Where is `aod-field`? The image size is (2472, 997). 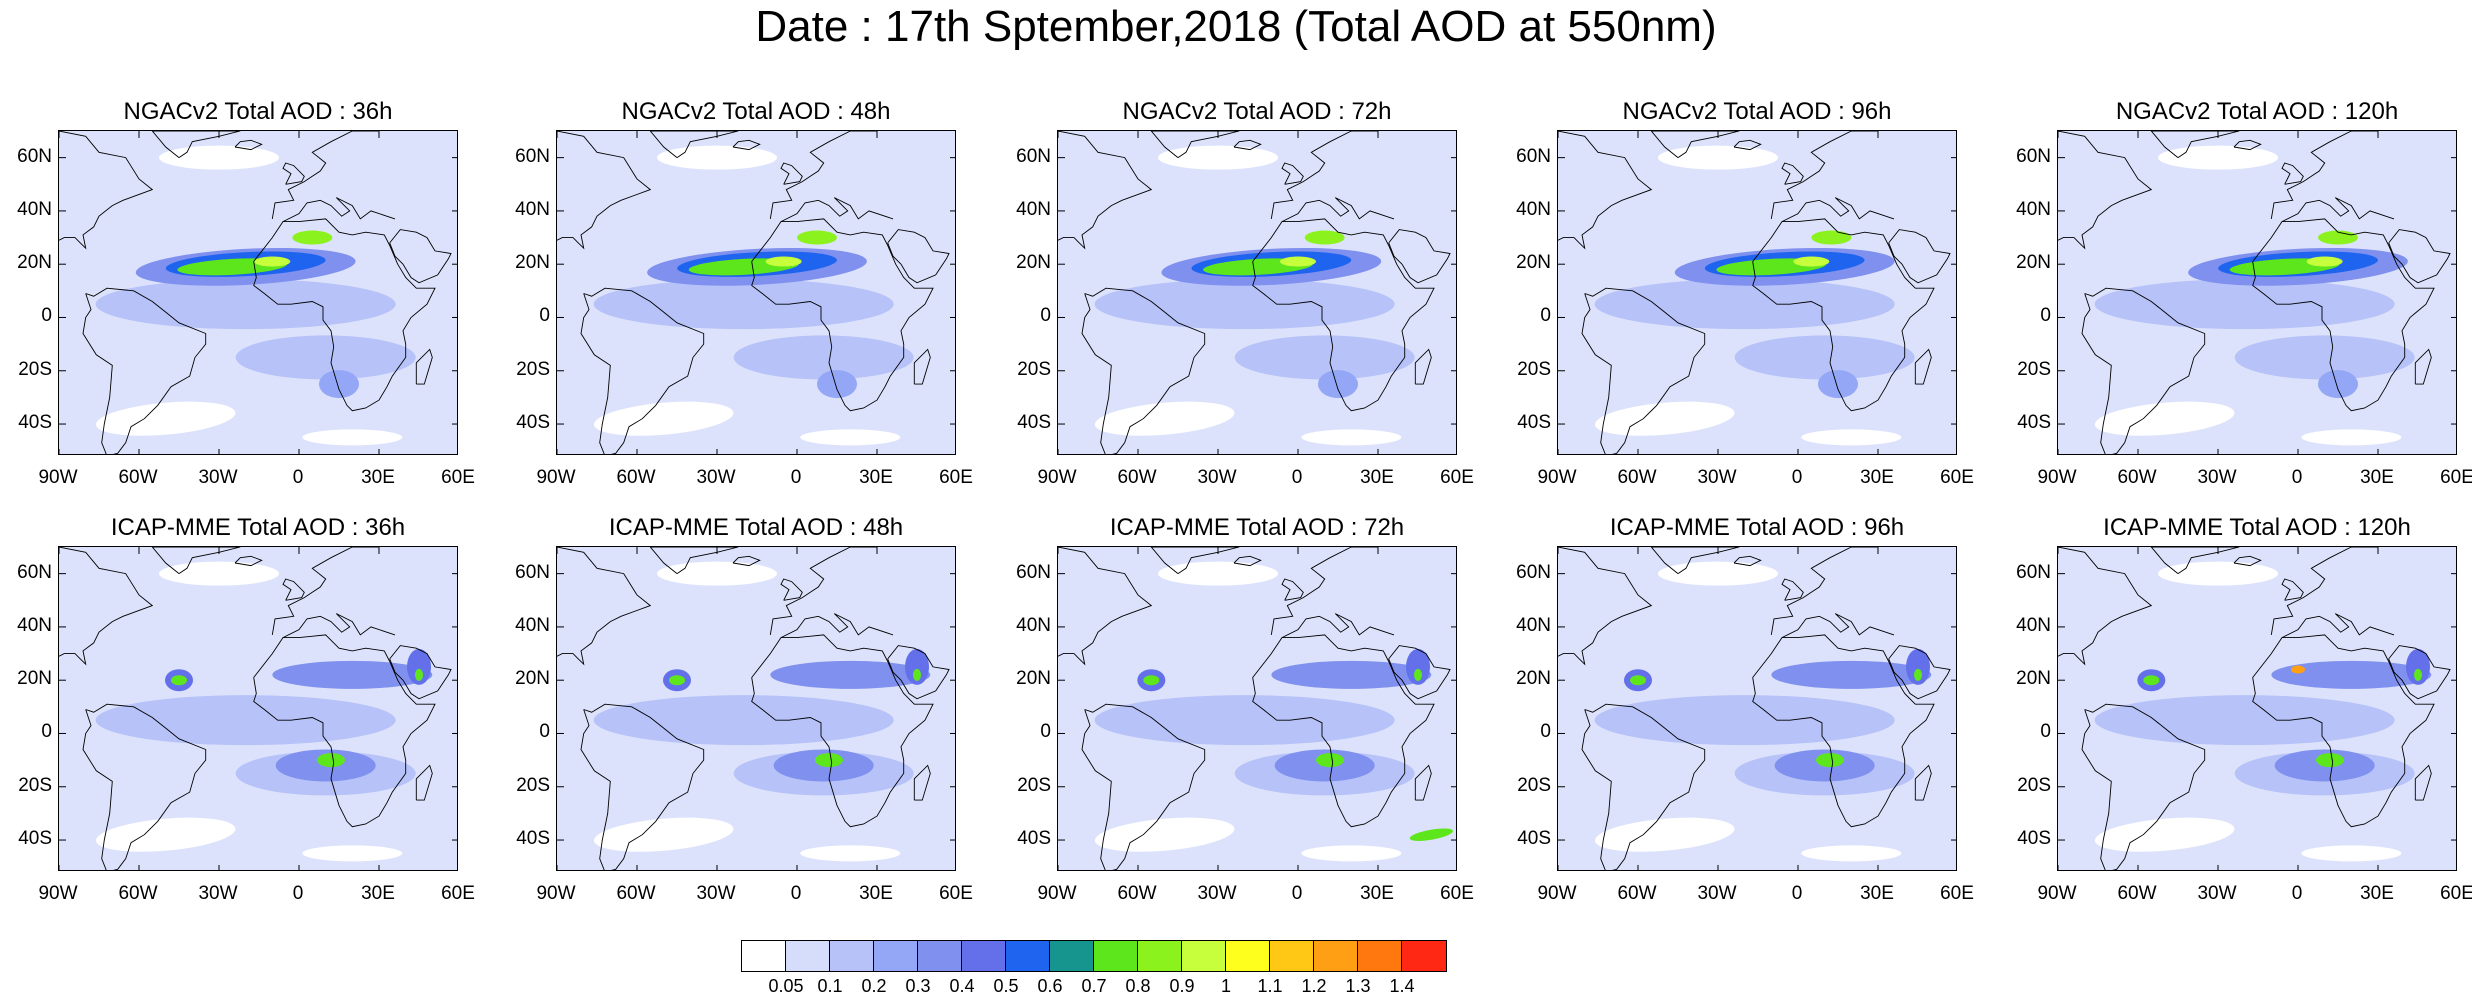 aod-field is located at coordinates (1257, 292).